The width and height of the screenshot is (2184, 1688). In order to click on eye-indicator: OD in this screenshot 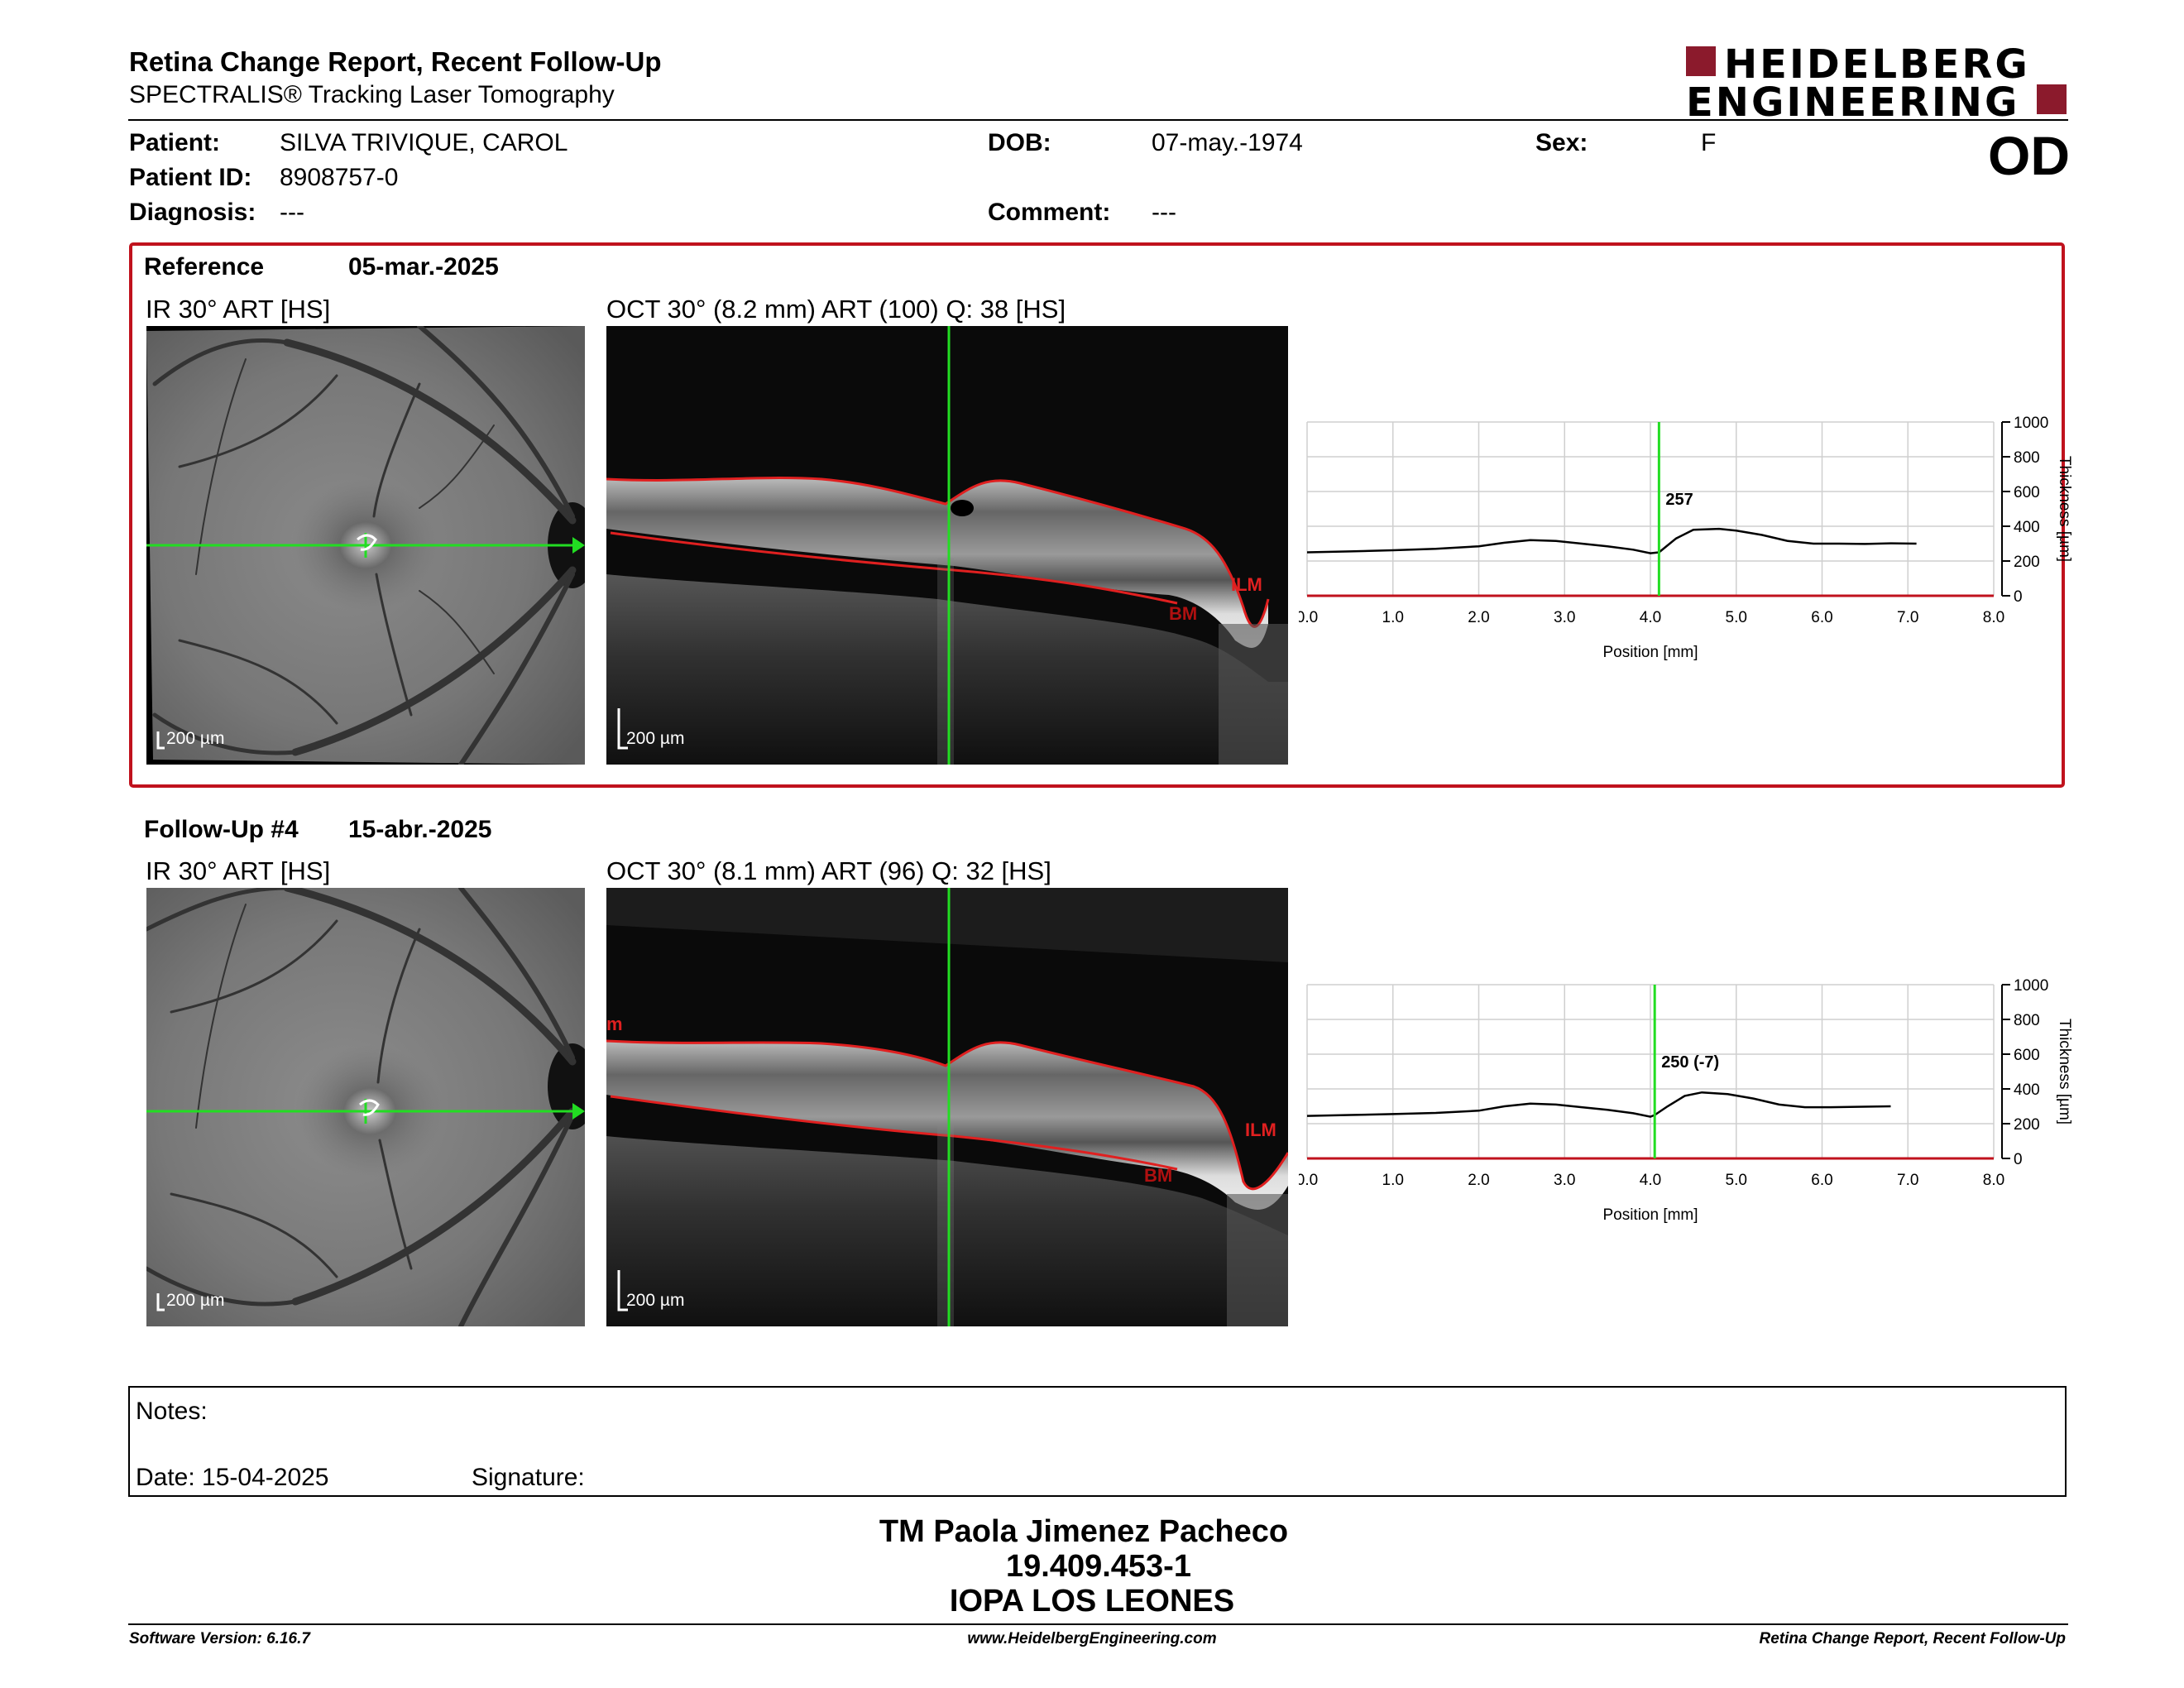, I will do `click(2029, 155)`.